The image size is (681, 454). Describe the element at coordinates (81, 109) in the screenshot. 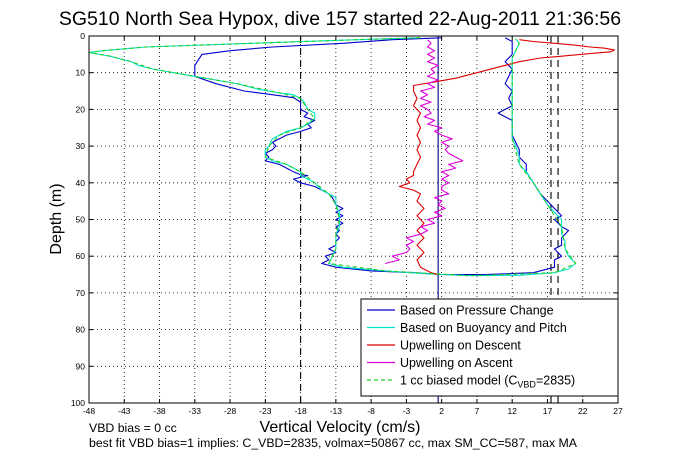

I see `y-tick-label: 20` at that location.